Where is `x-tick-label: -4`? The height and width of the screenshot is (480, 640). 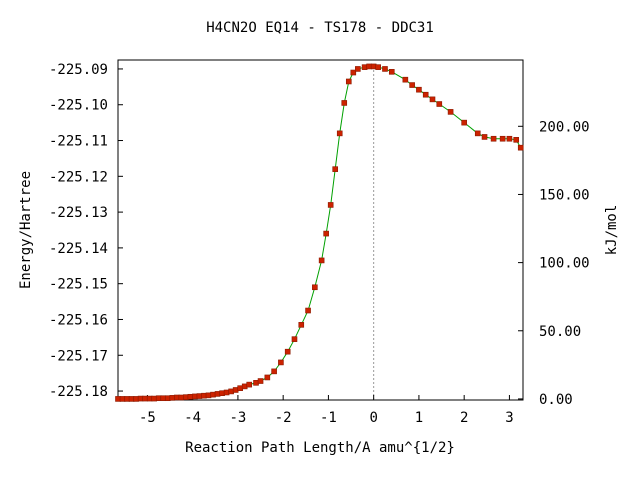 x-tick-label: -4 is located at coordinates (192, 418).